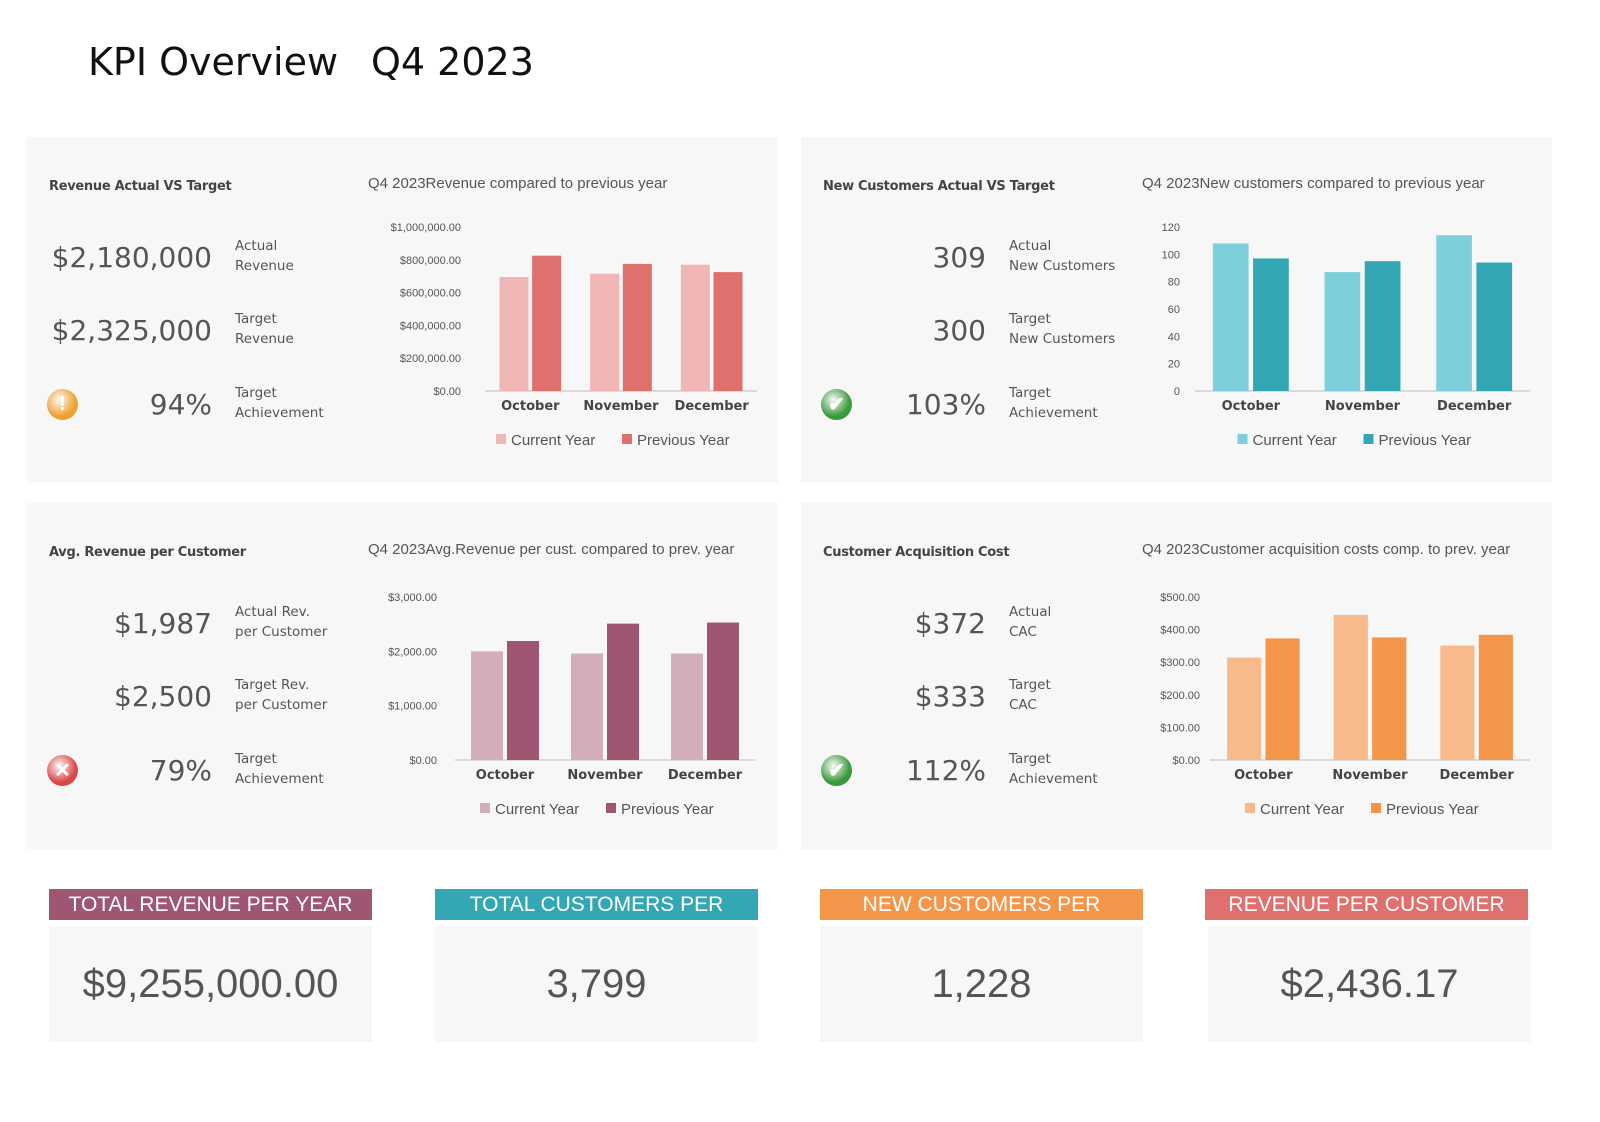 This screenshot has height=1122, width=1600. Describe the element at coordinates (210, 904) in the screenshot. I see `total-header: TOTAL REVENUE PER YEAR` at that location.